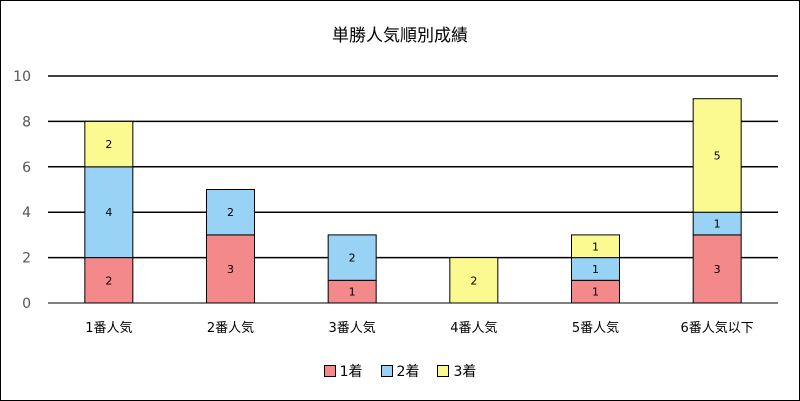 The image size is (800, 401). I want to click on legend-item: 1着, so click(343, 371).